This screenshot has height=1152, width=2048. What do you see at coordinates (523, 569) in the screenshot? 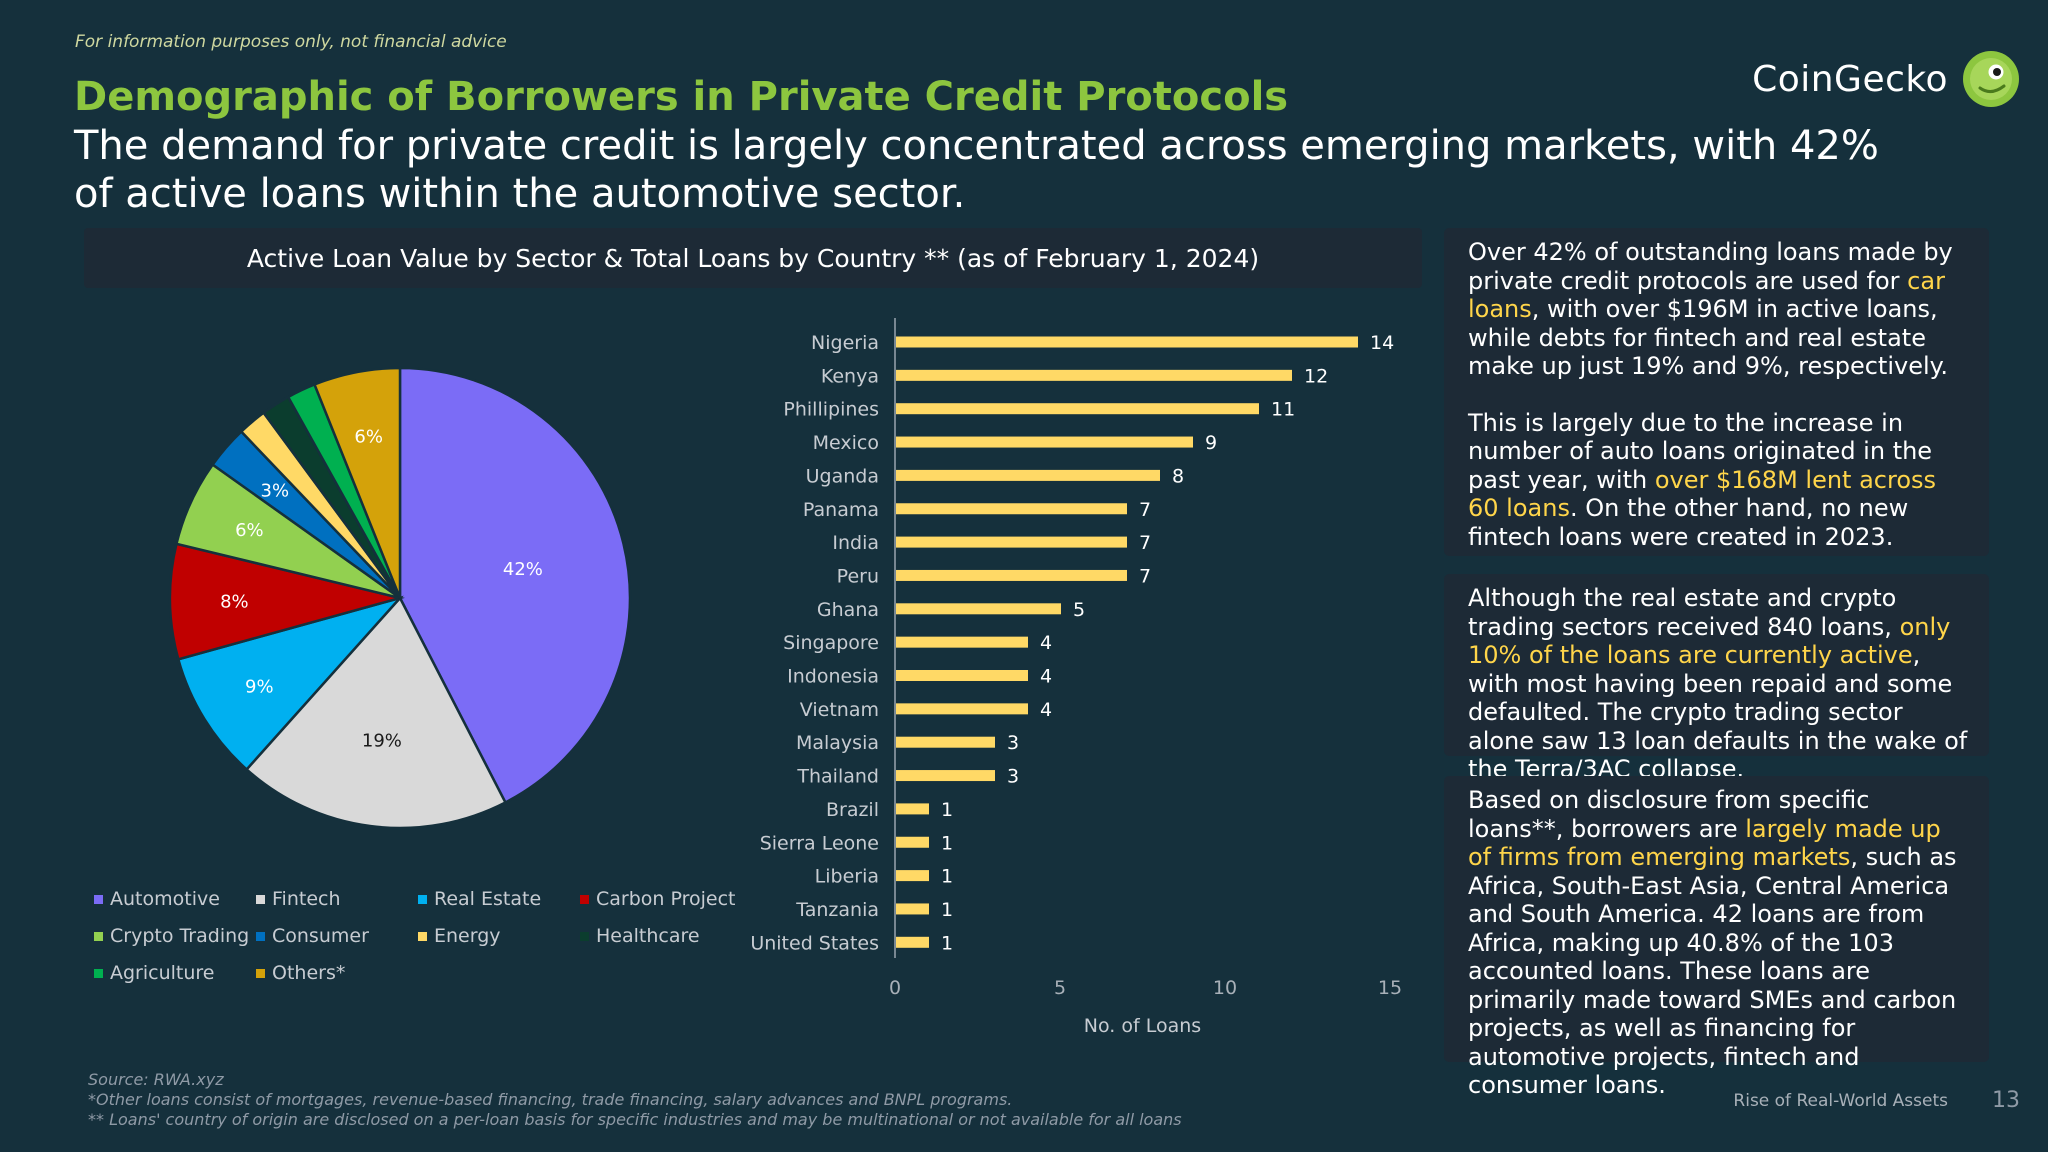
I see `pie-label-automotive: 42%` at bounding box center [523, 569].